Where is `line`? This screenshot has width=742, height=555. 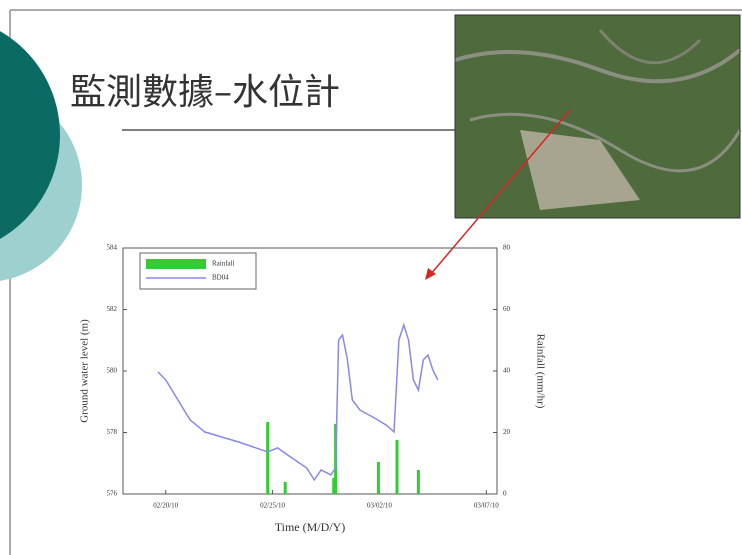
line is located at coordinates (298, 402).